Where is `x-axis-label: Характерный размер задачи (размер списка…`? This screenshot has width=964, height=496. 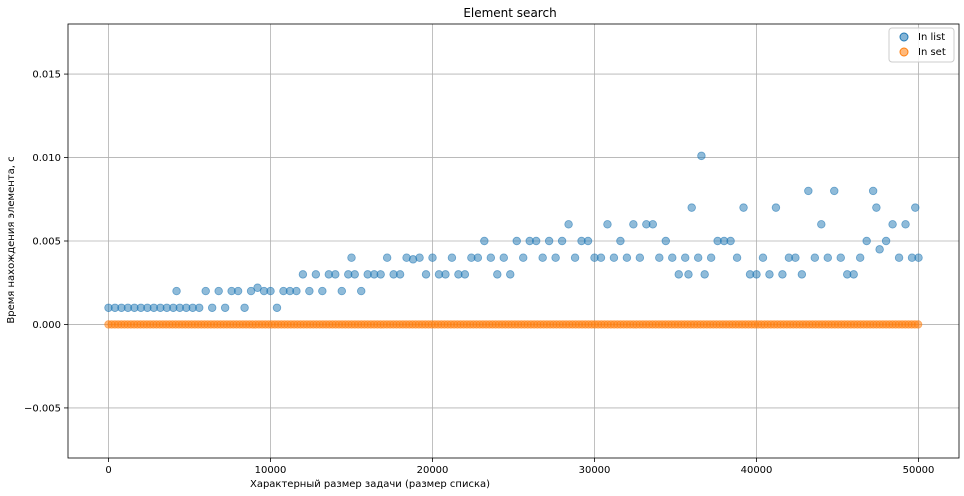 x-axis-label: Характерный размер задачи (размер списка… is located at coordinates (370, 484).